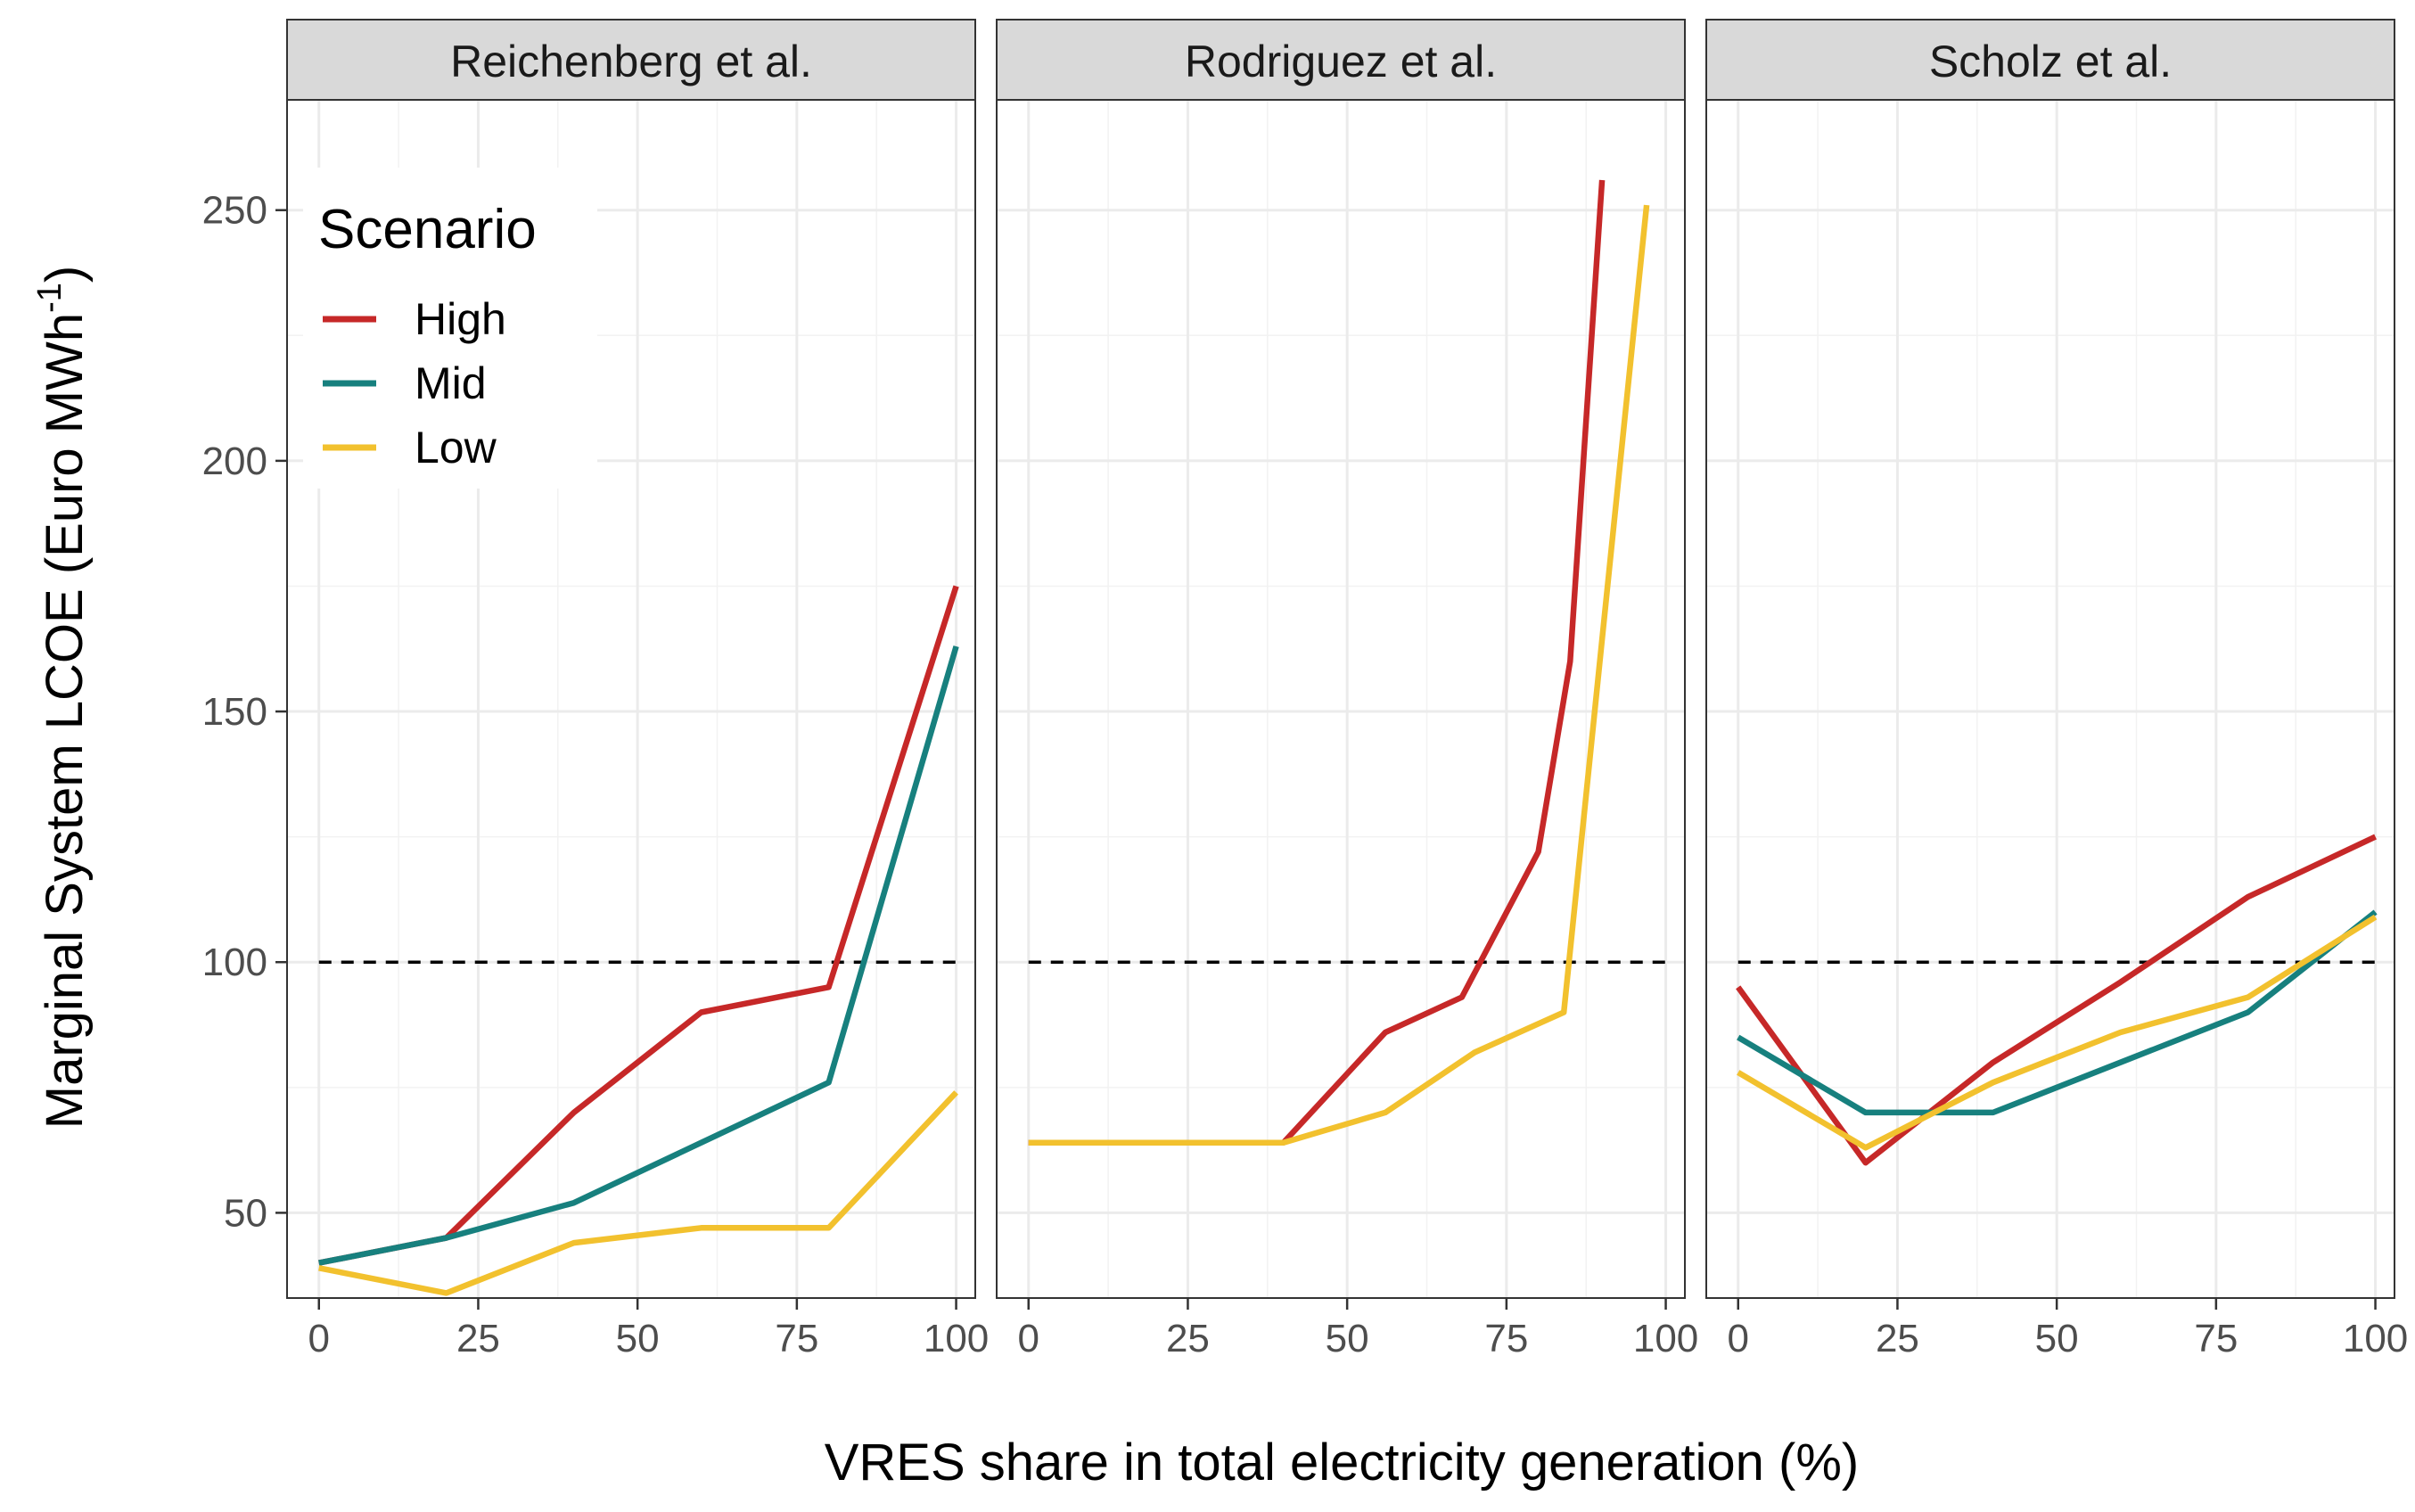 This screenshot has width=2415, height=1512. Describe the element at coordinates (234, 211) in the screenshot. I see `y-tick-label: 250` at that location.